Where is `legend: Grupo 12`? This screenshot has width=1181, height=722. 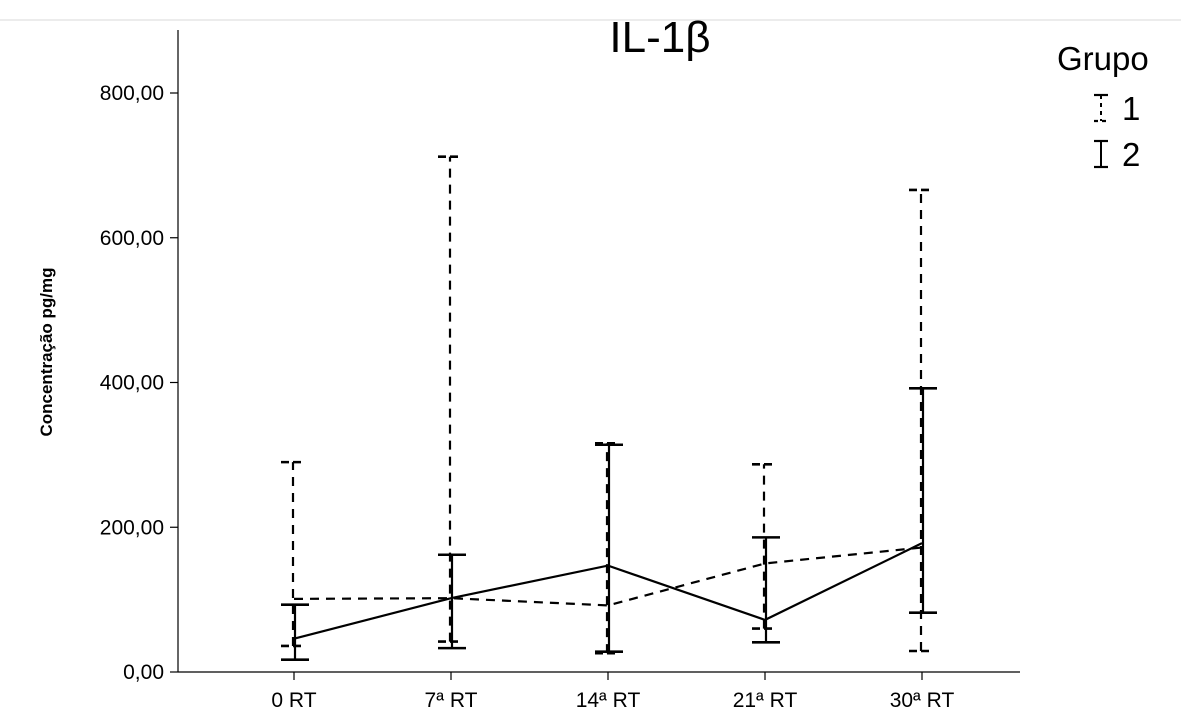
legend: Grupo 12 is located at coordinates (1103, 106).